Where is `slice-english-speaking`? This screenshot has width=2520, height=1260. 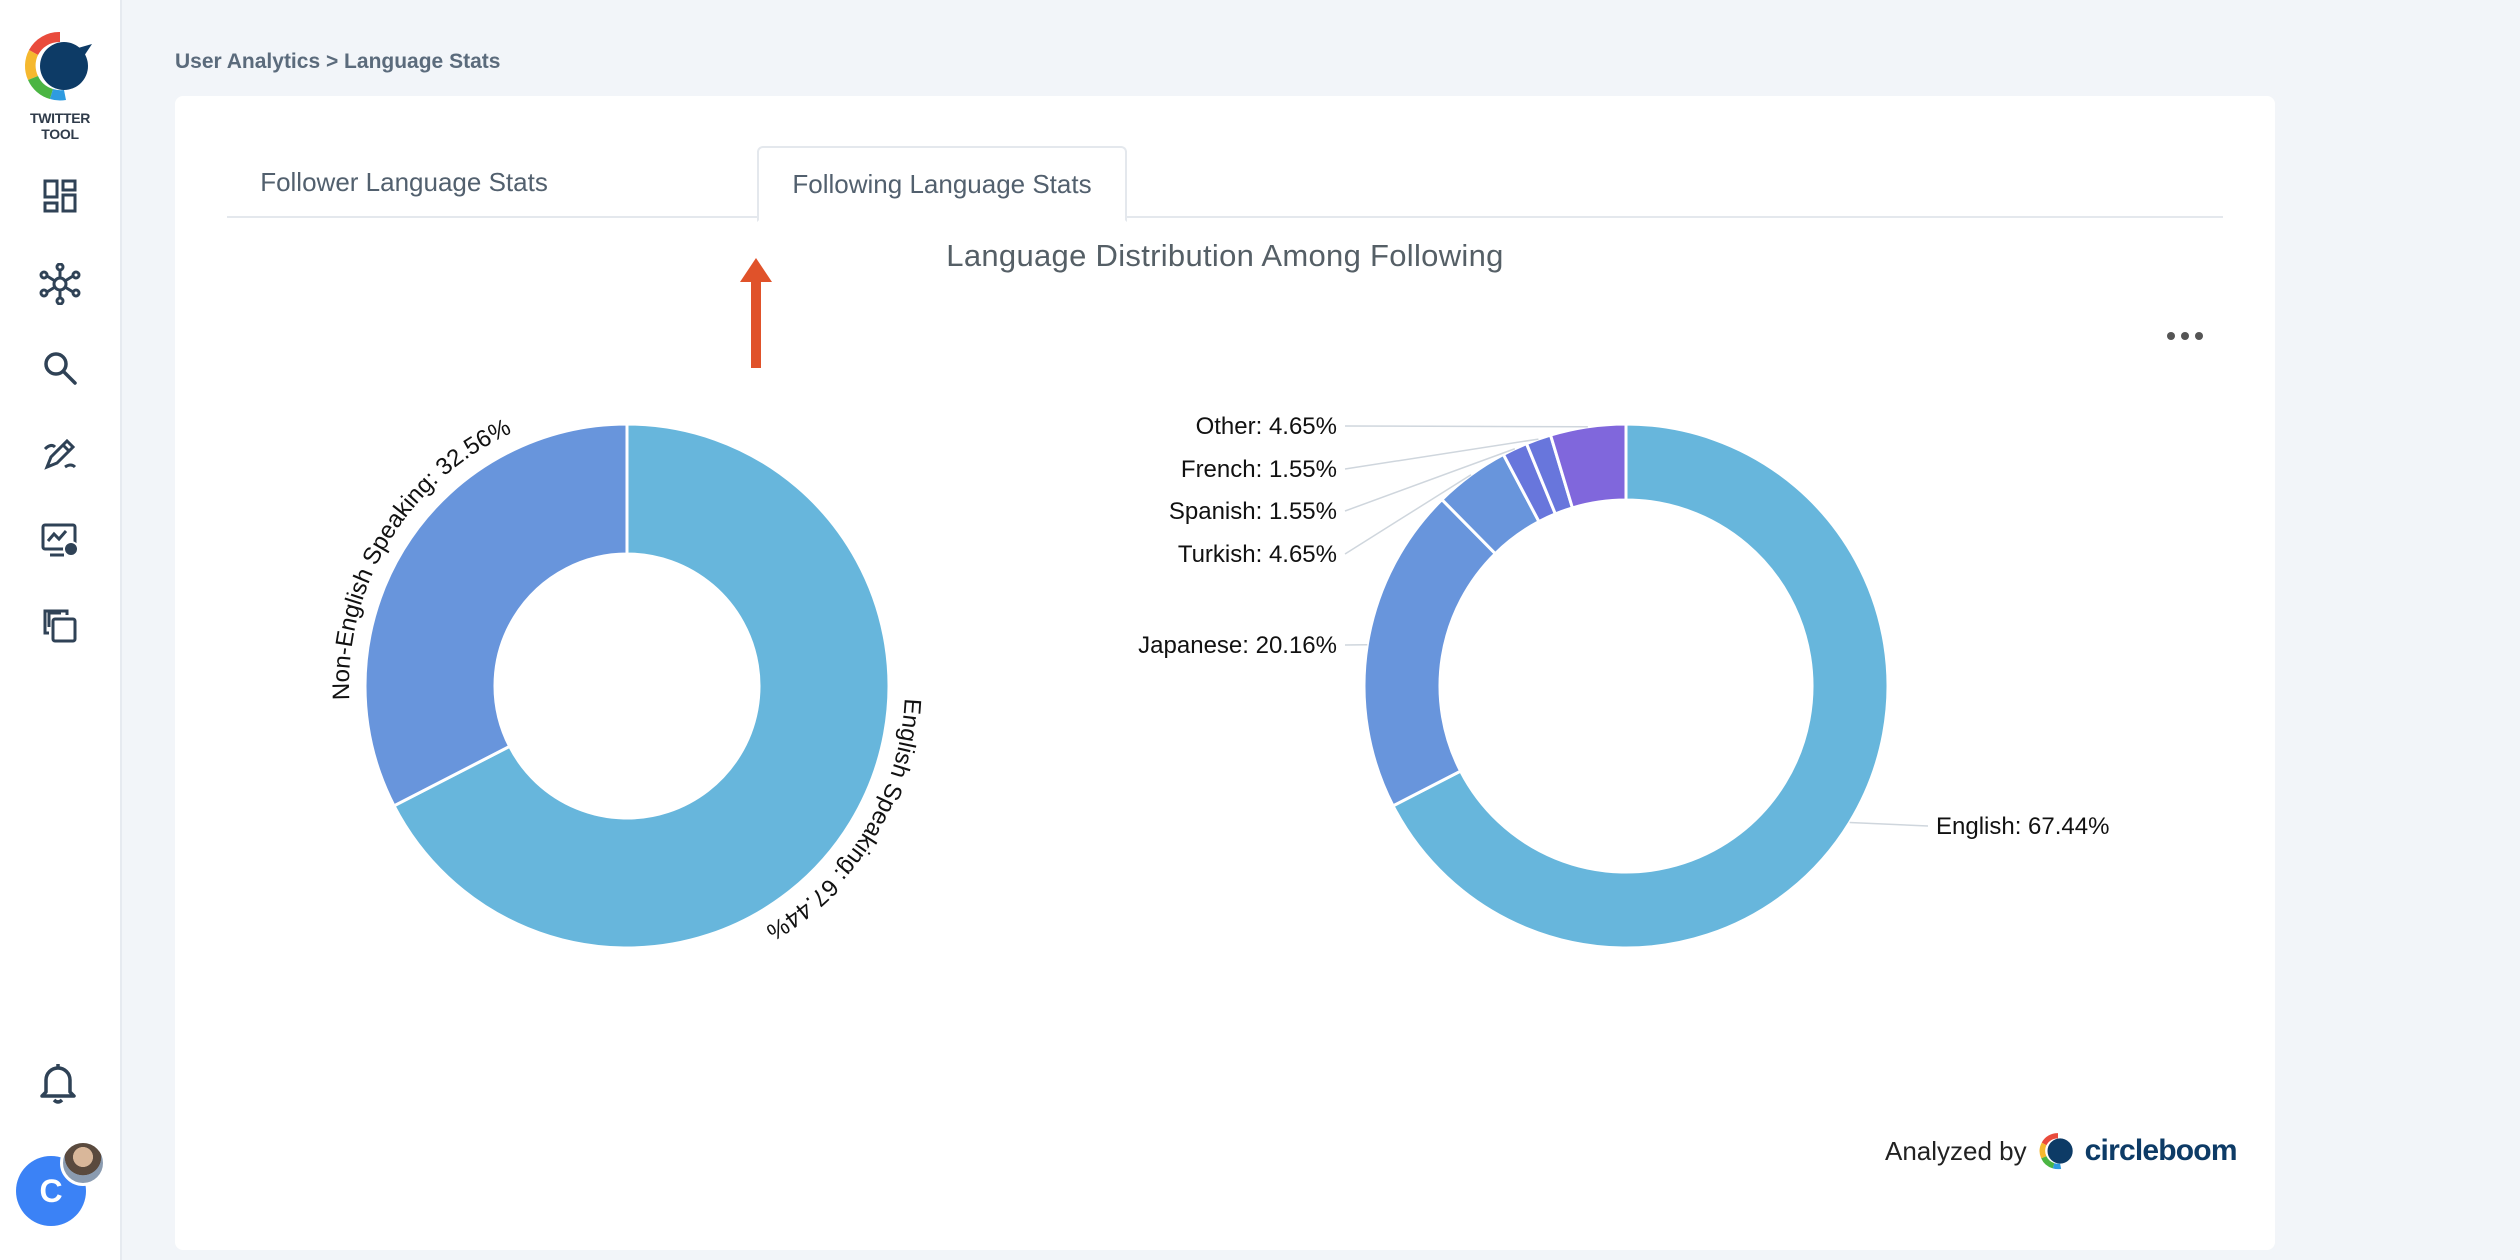 slice-english-speaking is located at coordinates (641, 686).